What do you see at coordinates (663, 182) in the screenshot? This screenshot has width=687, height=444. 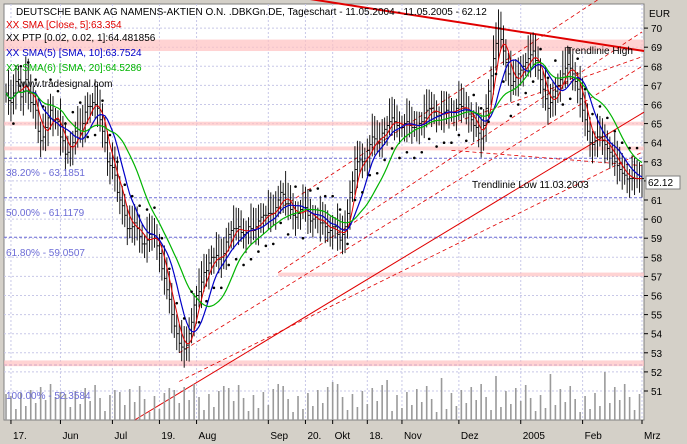 I see `last-price-box` at bounding box center [663, 182].